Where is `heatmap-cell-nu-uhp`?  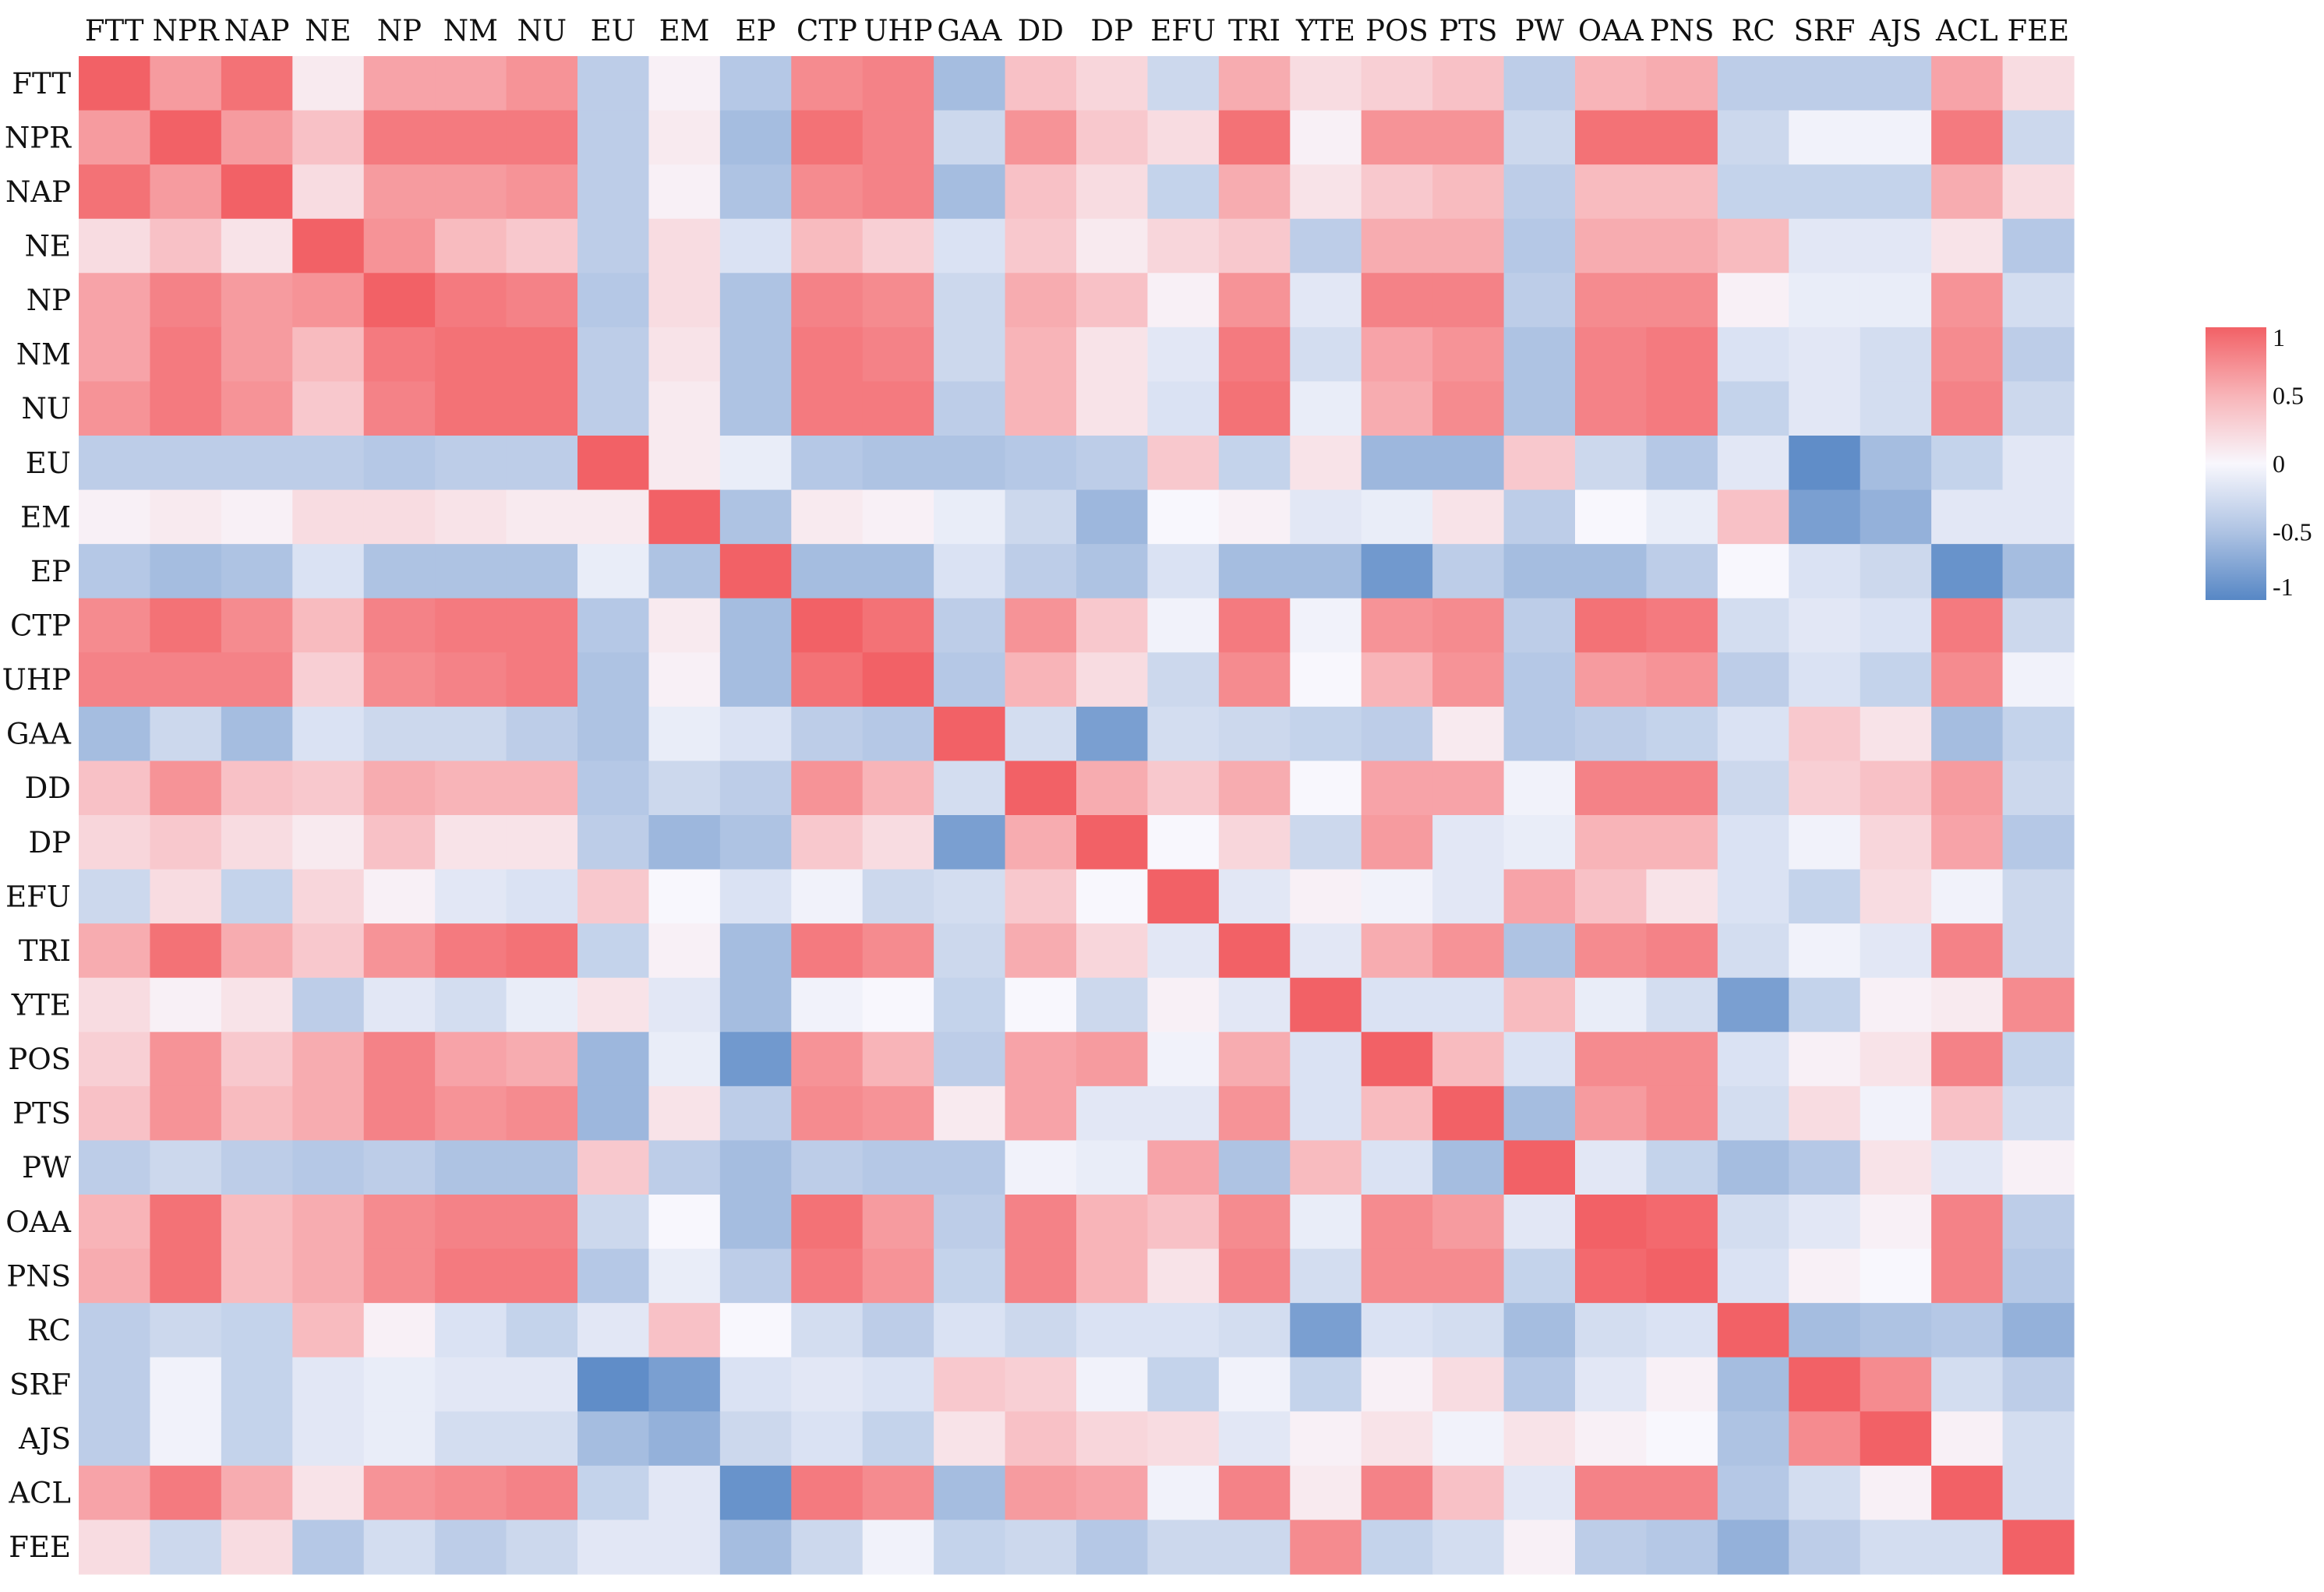
heatmap-cell-nu-uhp is located at coordinates (898, 409).